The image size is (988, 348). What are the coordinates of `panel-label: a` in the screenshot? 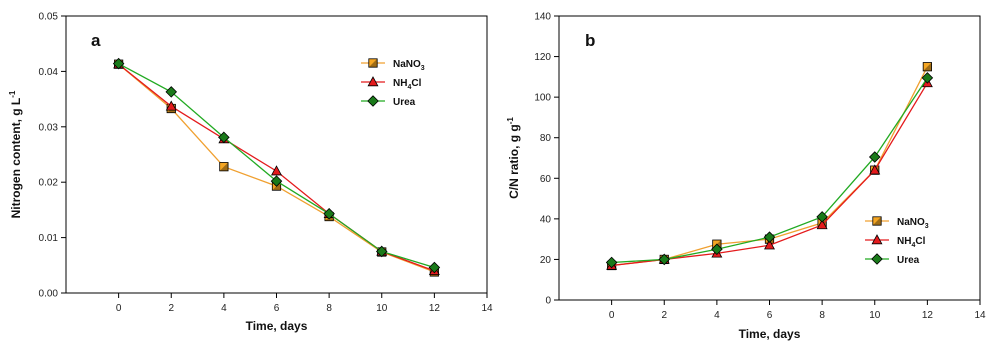 It's located at (96, 40).